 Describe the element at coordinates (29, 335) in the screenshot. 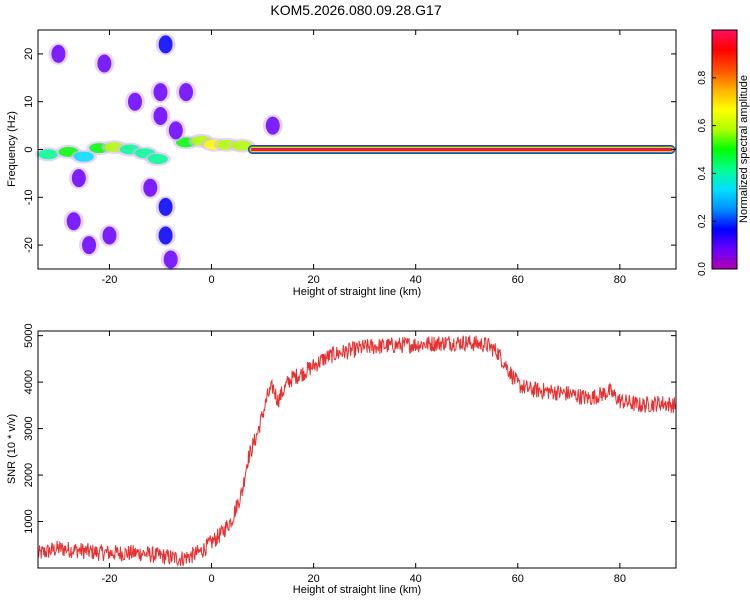

I see `snr-ytick-label: 5000` at that location.